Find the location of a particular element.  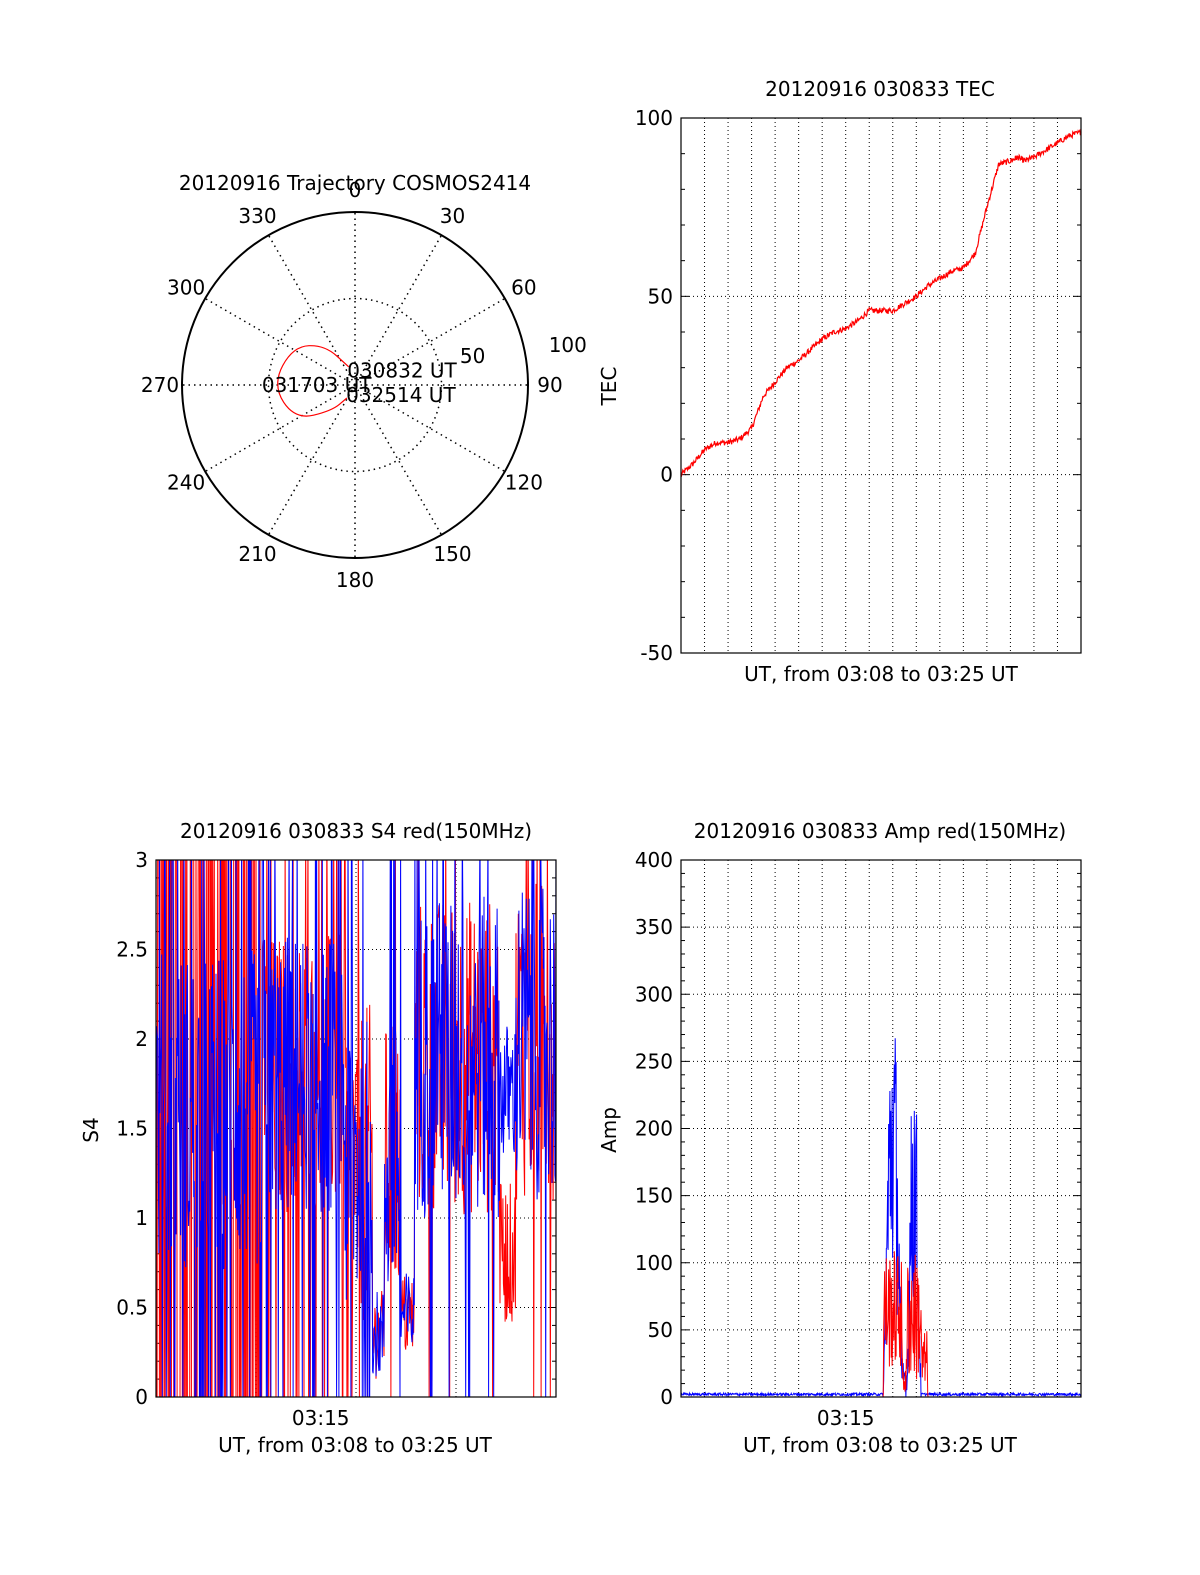

polar-azimuth-label: 0 is located at coordinates (355, 190).